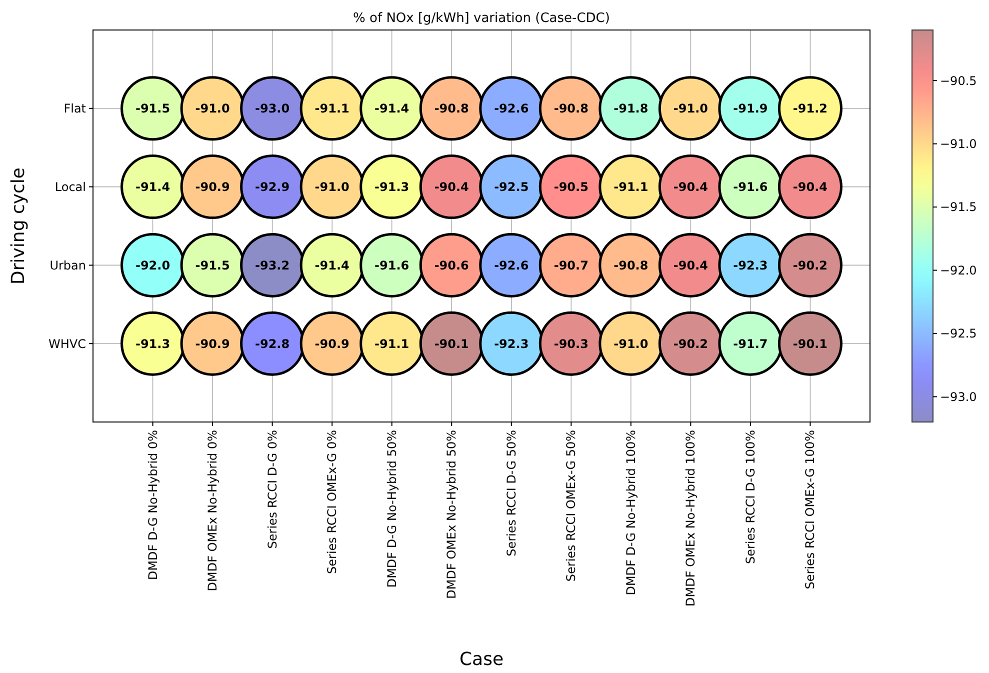 Image resolution: width=989 pixels, height=673 pixels. What do you see at coordinates (571, 187) in the screenshot?
I see `data-label: -90.5` at bounding box center [571, 187].